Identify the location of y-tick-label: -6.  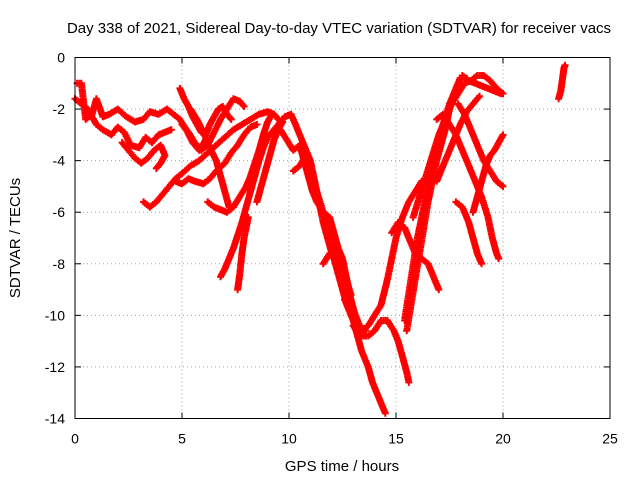
(59, 212).